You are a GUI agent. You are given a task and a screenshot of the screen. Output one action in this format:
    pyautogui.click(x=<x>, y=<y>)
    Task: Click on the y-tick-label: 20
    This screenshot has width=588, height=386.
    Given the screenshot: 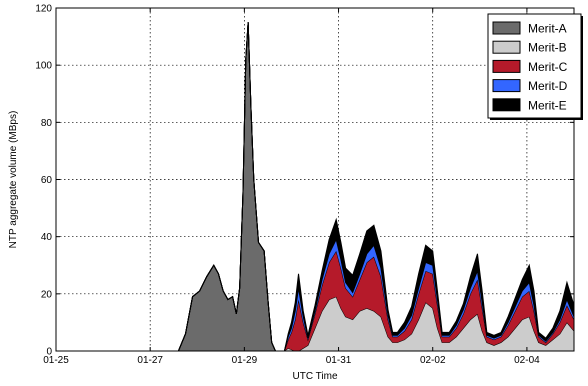 What is the action you would take?
    pyautogui.click(x=47, y=294)
    